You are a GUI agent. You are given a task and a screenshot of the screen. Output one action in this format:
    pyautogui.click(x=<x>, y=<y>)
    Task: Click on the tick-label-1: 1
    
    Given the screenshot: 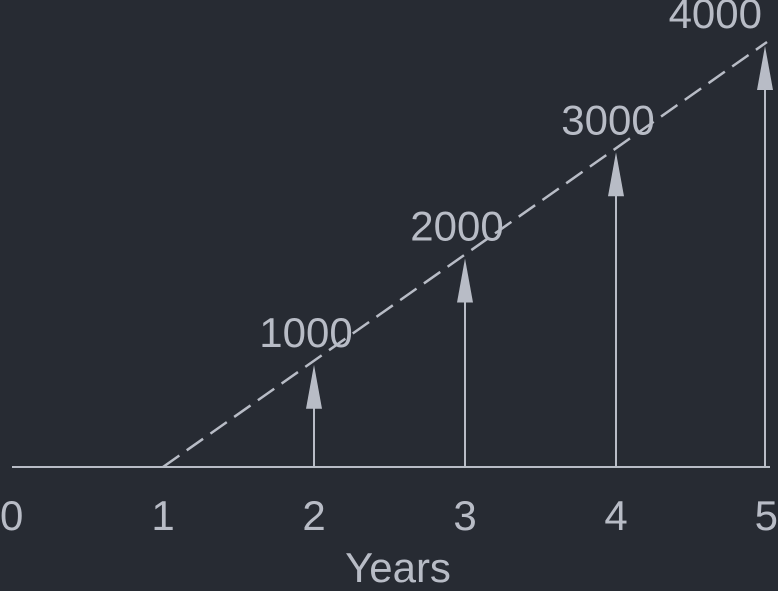 What is the action you would take?
    pyautogui.click(x=162, y=515)
    